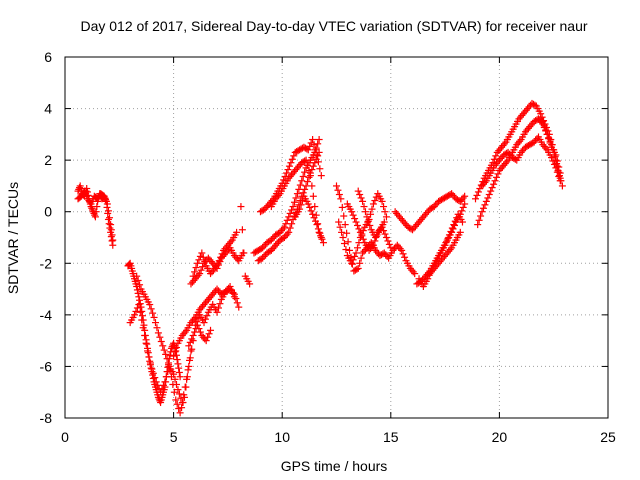 Image resolution: width=640 pixels, height=480 pixels. What do you see at coordinates (282, 437) in the screenshot?
I see `x-tick-label: 10` at bounding box center [282, 437].